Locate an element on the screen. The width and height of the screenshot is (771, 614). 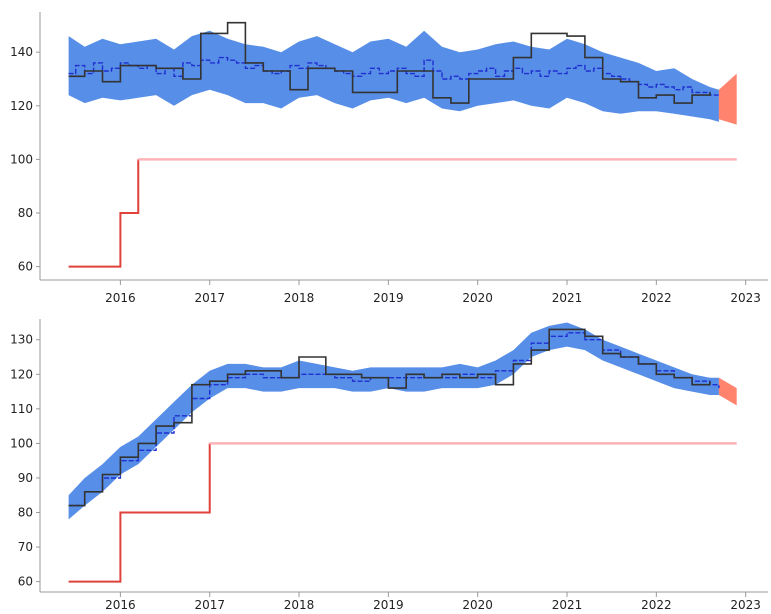
y-tick-label: 90 is located at coordinates (25, 478).